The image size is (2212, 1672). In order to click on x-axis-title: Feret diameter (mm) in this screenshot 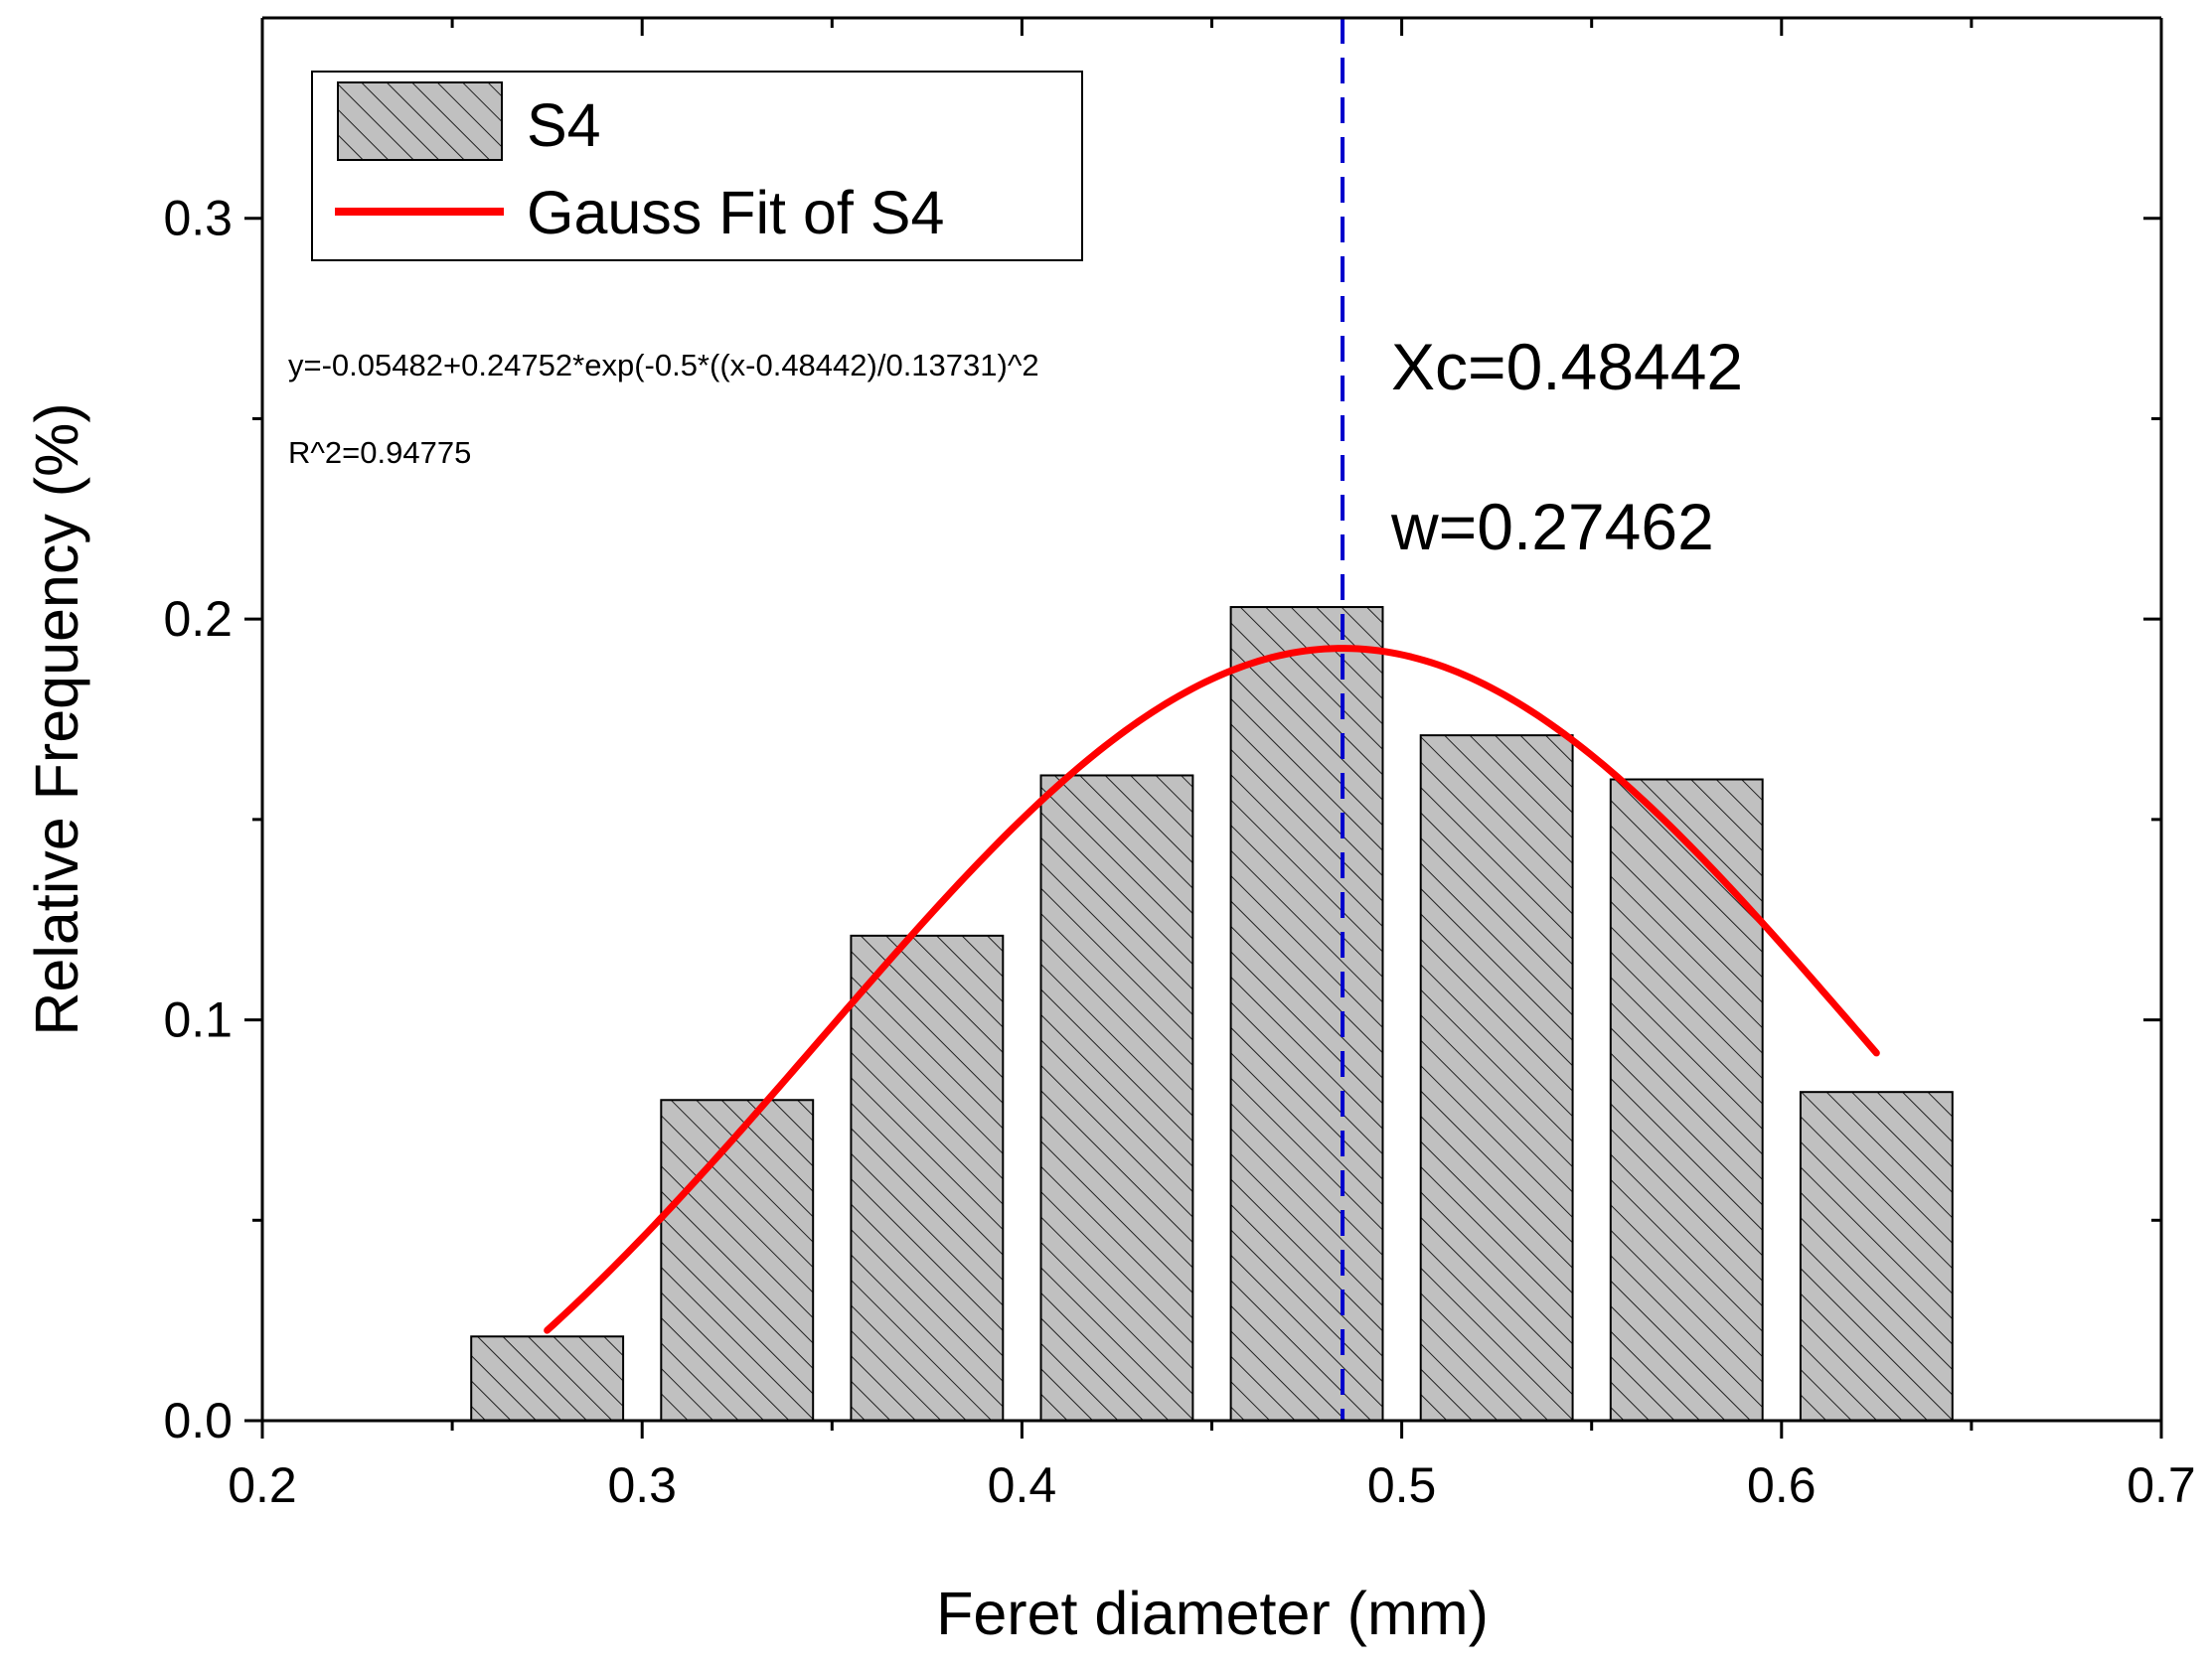, I will do `click(1213, 1613)`.